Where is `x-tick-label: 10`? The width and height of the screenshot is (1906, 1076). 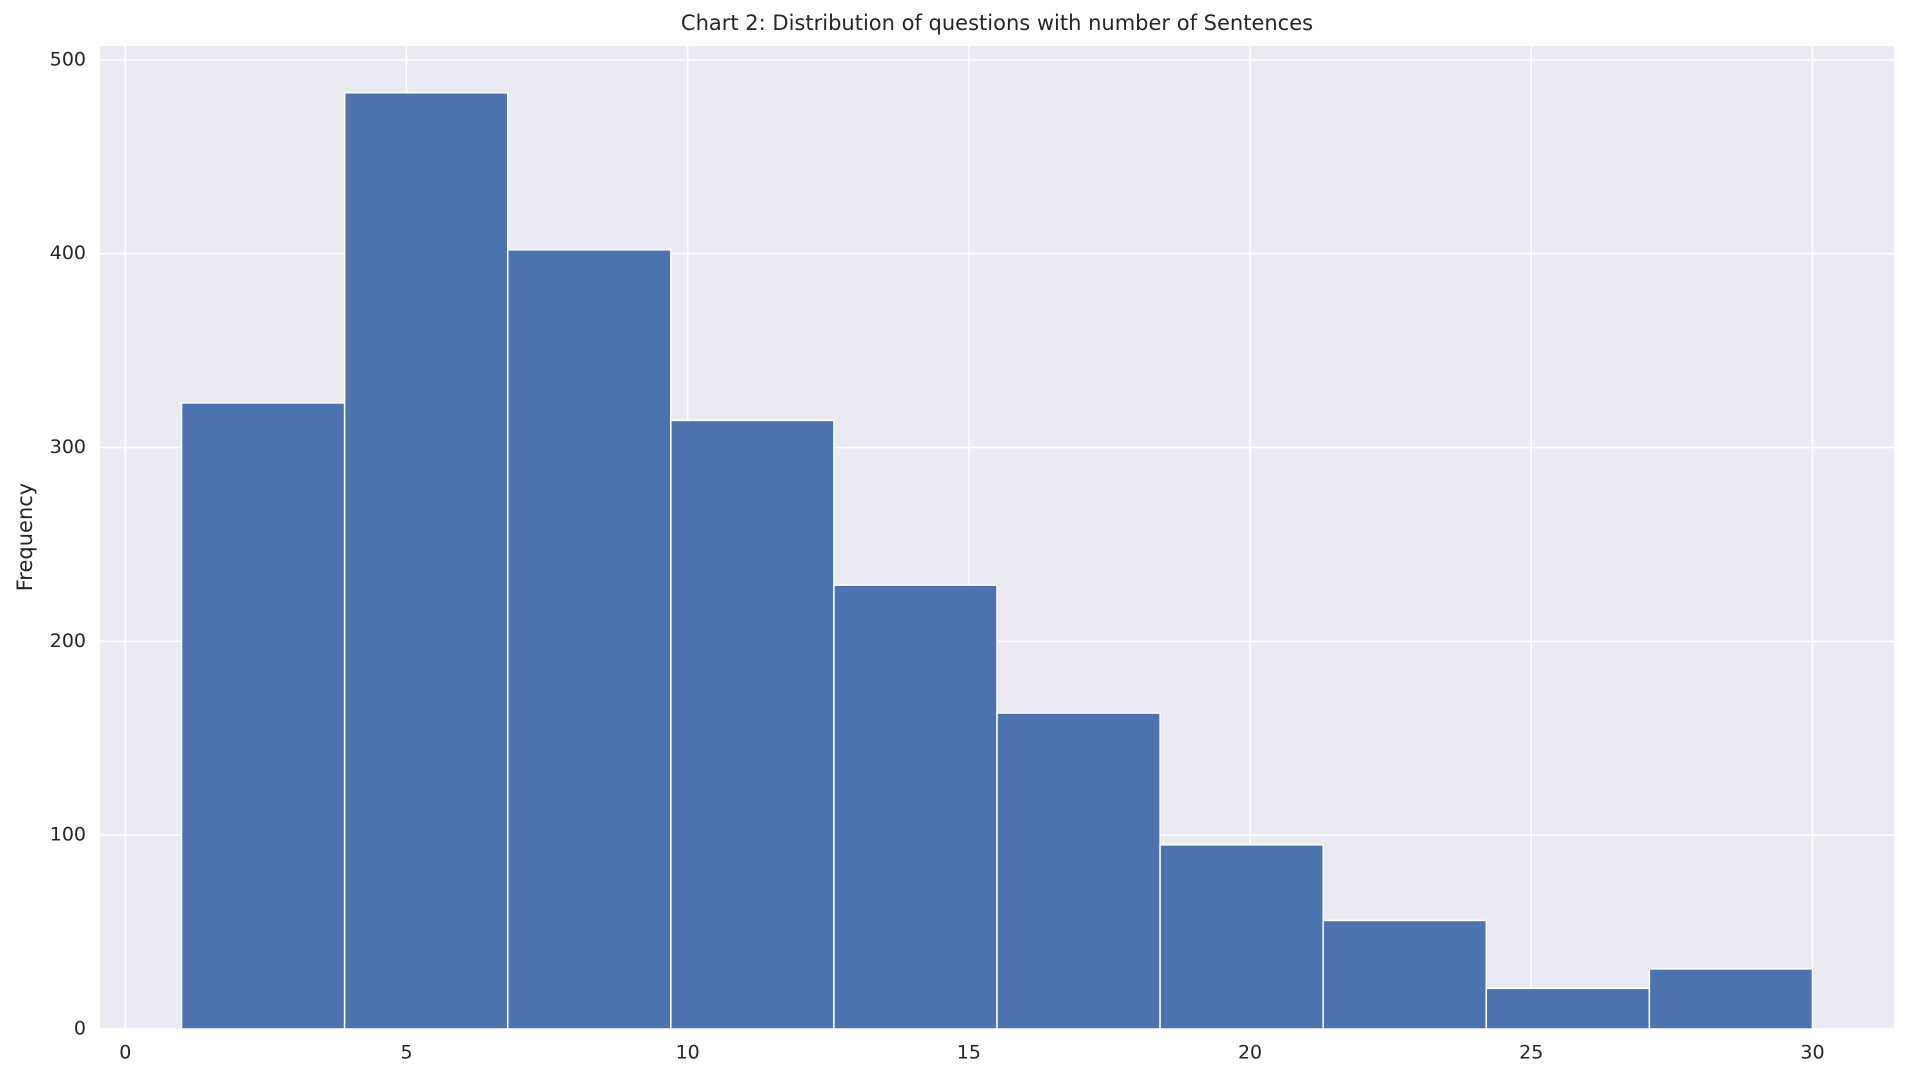 x-tick-label: 10 is located at coordinates (688, 1053).